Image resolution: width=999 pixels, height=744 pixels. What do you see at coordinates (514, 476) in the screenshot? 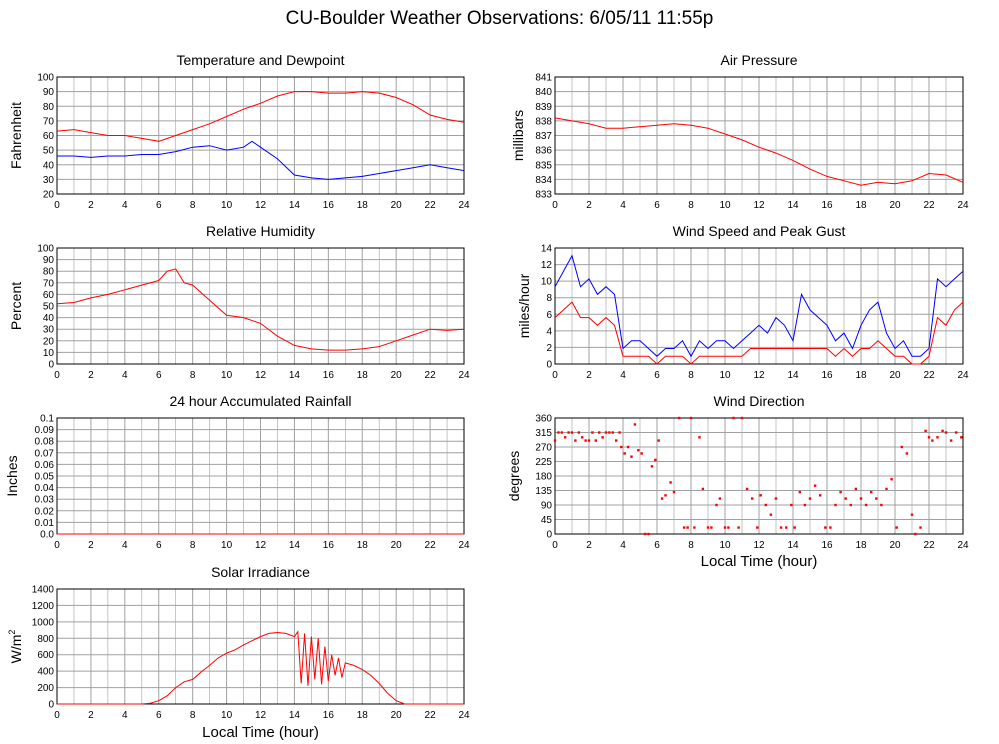
I see `y-axis-label-text: degrees` at bounding box center [514, 476].